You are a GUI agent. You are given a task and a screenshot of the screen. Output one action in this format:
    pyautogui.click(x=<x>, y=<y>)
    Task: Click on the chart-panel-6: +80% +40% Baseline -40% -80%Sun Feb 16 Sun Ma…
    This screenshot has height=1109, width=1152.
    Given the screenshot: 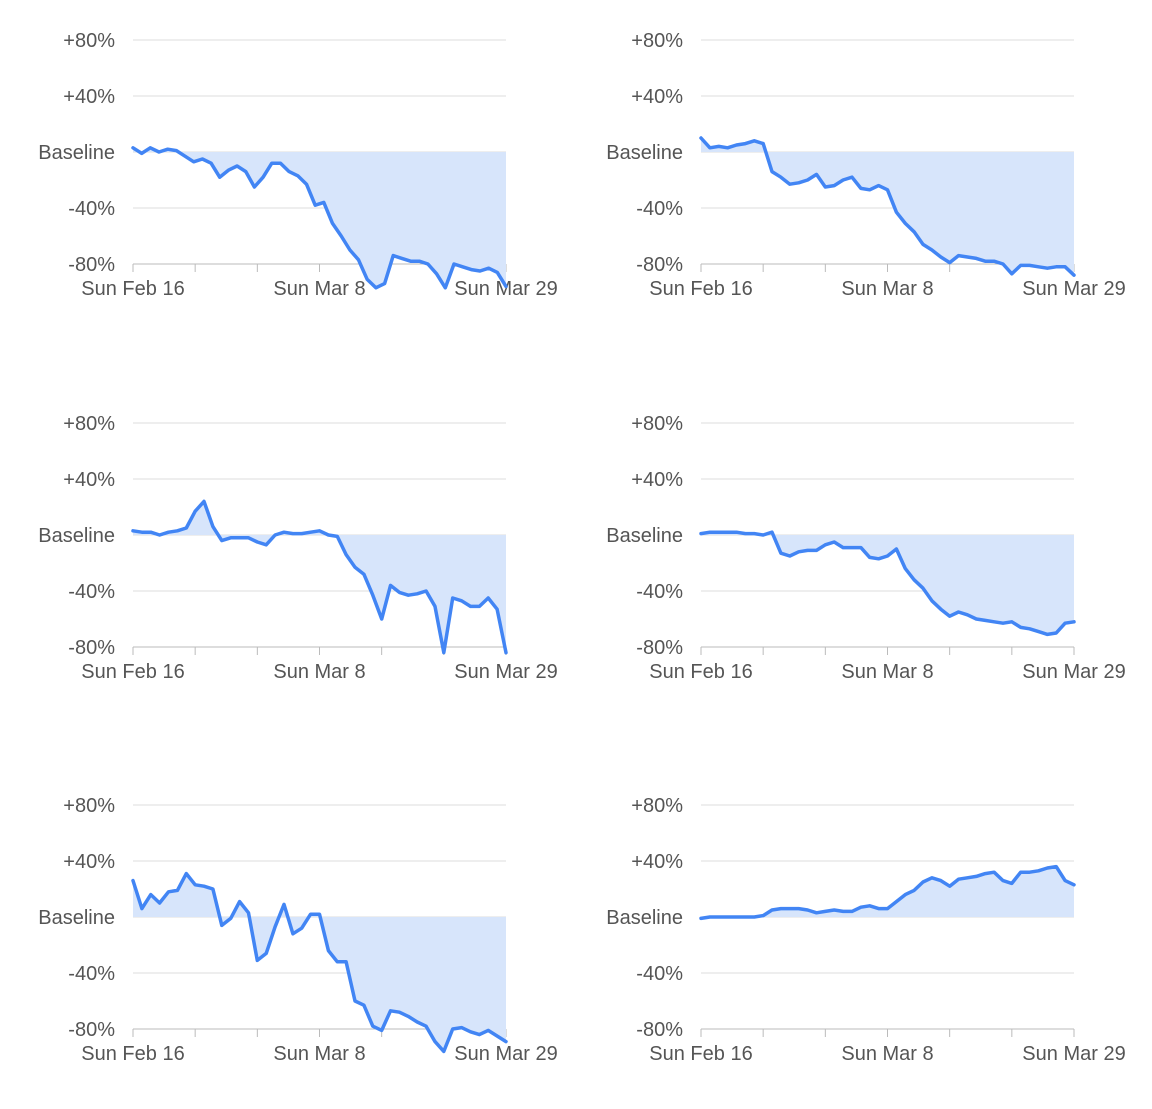 What is the action you would take?
    pyautogui.click(x=865, y=930)
    